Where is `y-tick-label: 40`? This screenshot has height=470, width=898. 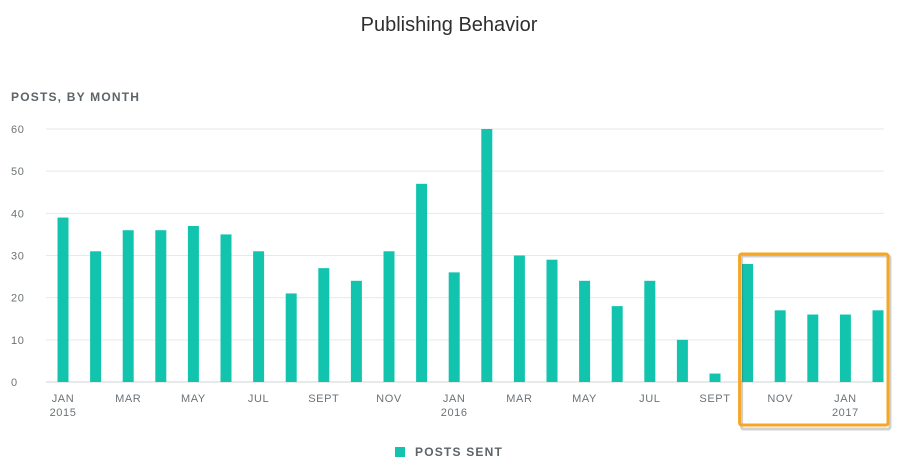 y-tick-label: 40 is located at coordinates (17, 214).